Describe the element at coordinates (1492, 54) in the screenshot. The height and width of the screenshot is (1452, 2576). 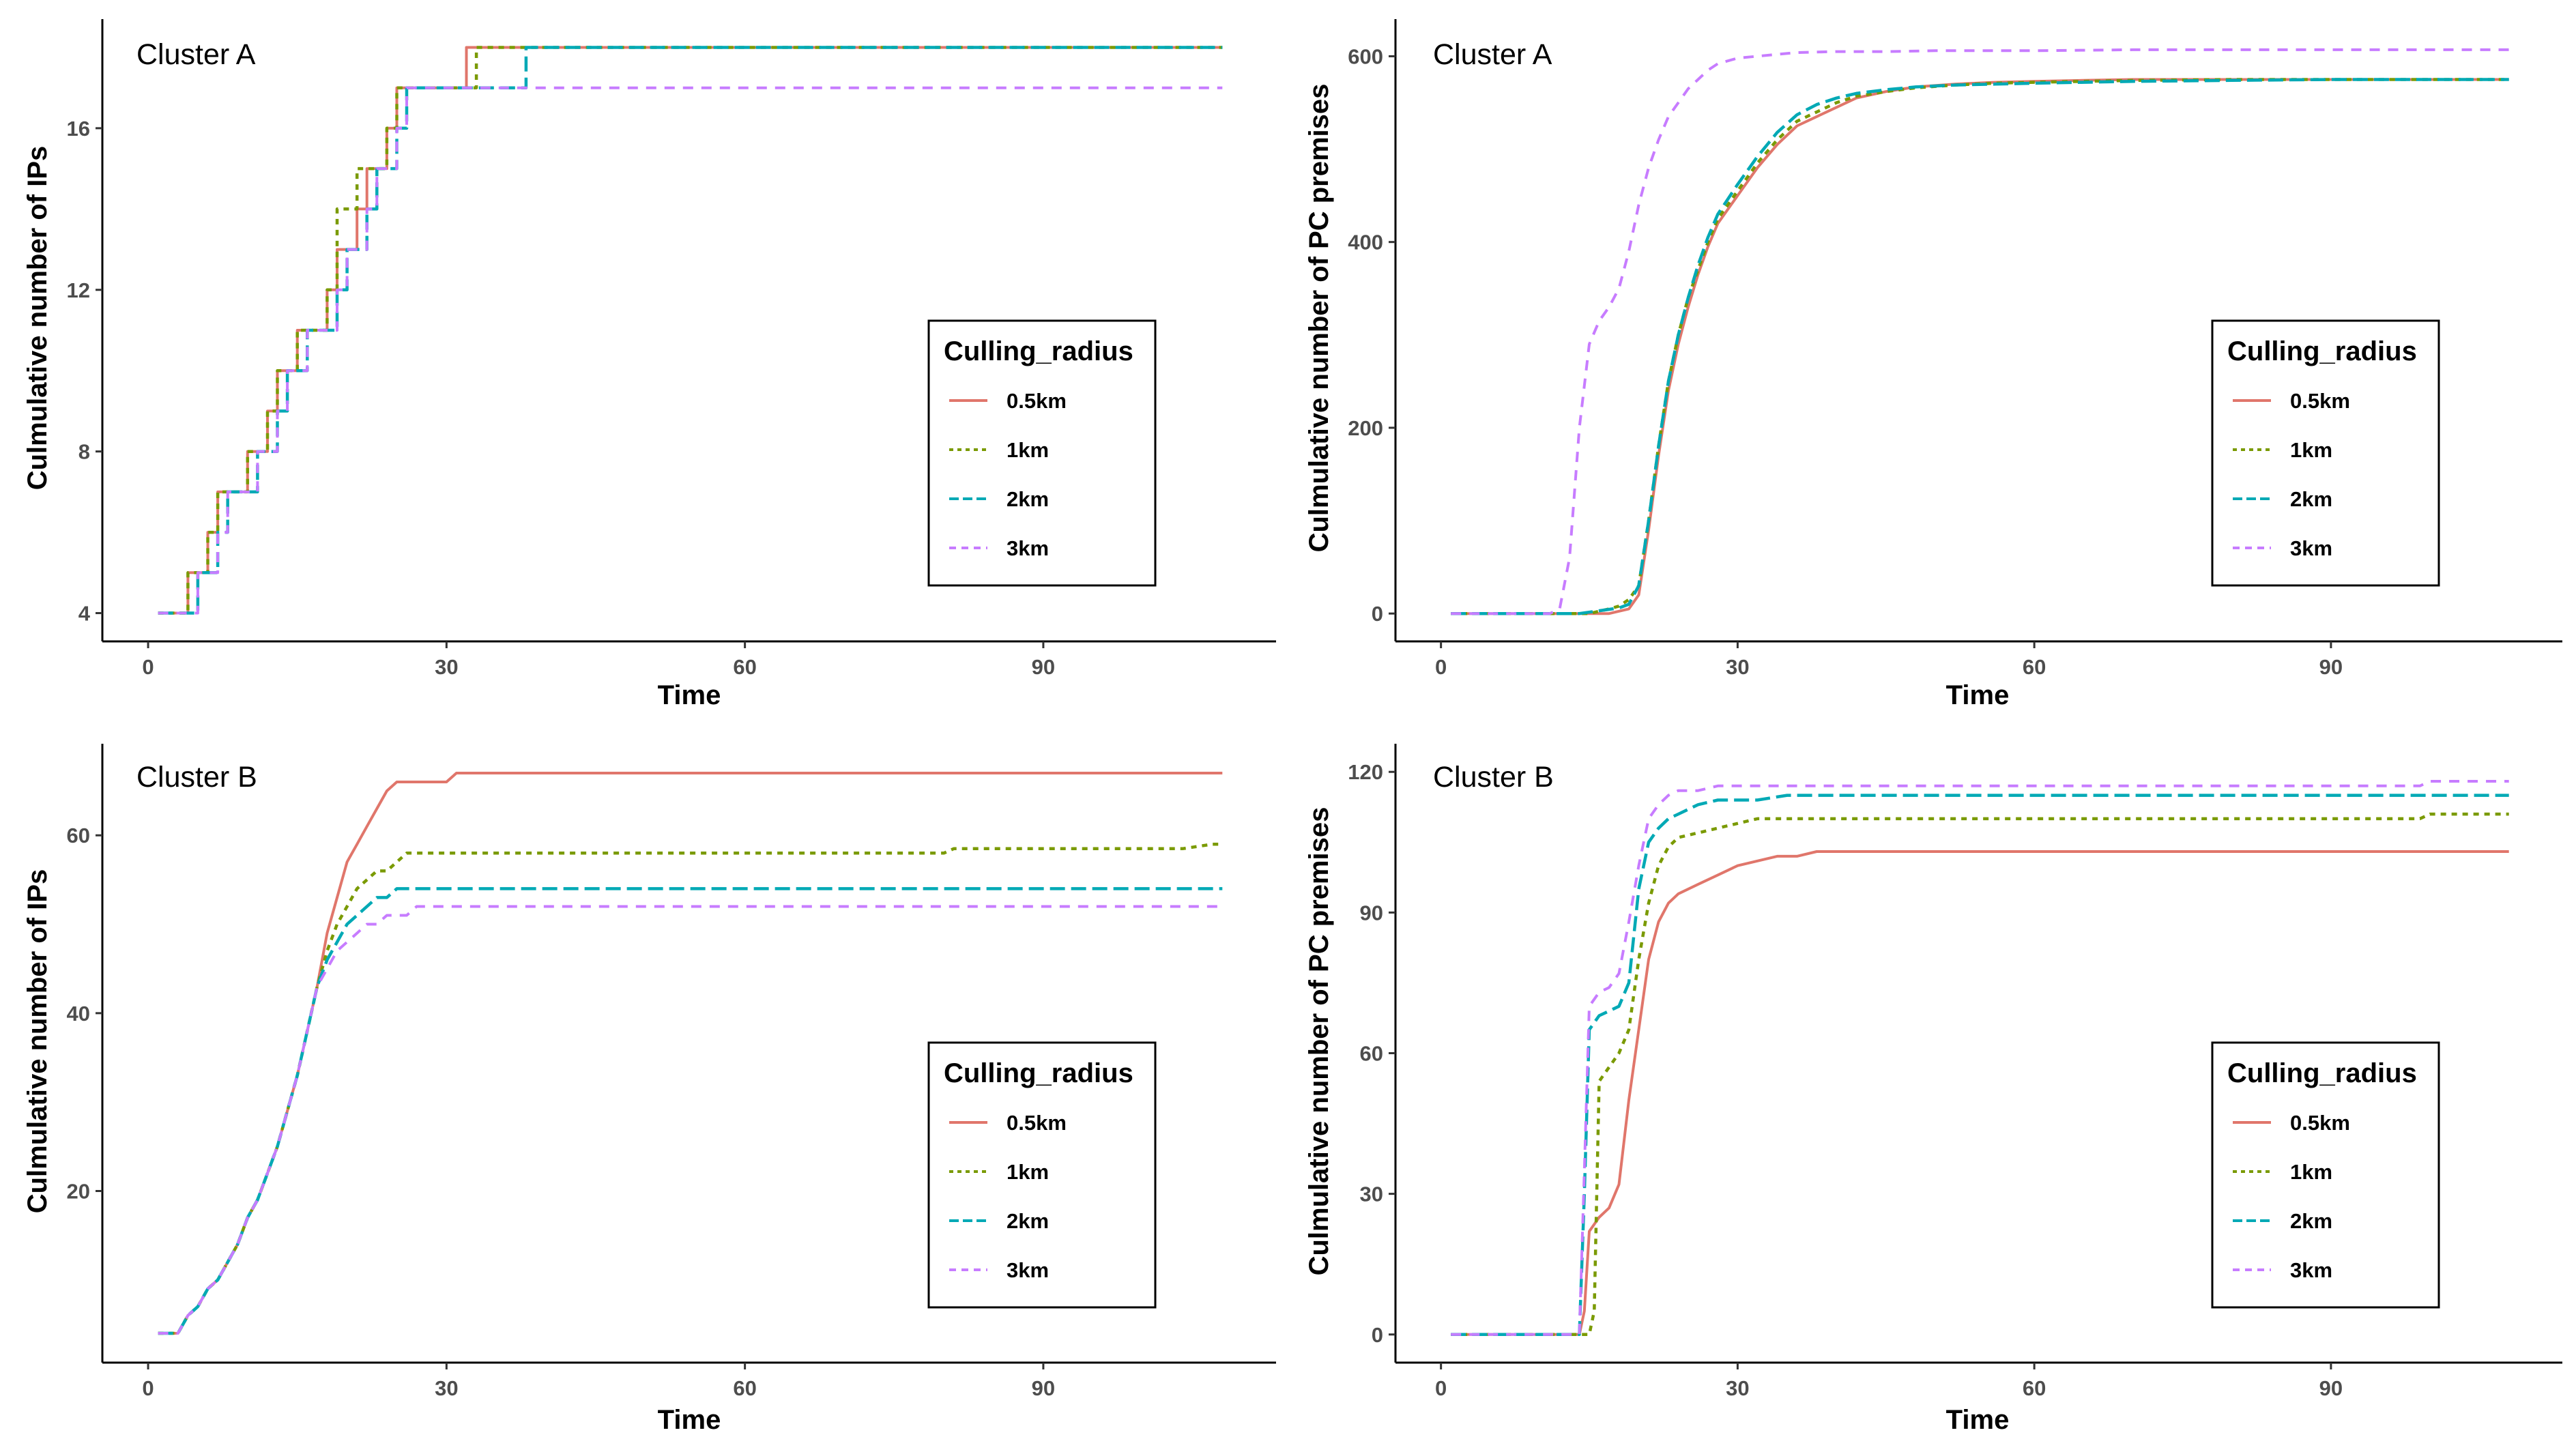
I see `panel-2-cluster-label: Cluster A` at that location.